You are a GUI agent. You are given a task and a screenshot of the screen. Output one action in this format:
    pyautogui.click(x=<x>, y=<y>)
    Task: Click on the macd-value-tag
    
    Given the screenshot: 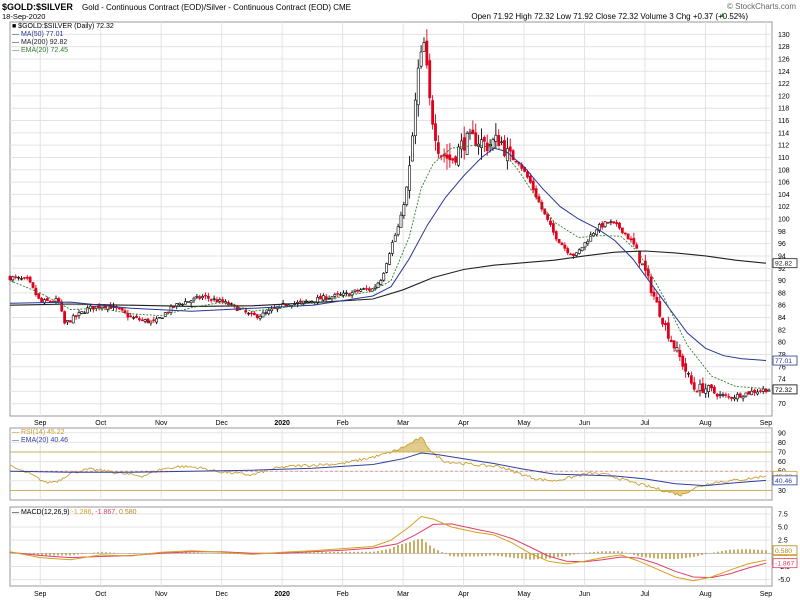 What is the action you would take?
    pyautogui.click(x=785, y=563)
    